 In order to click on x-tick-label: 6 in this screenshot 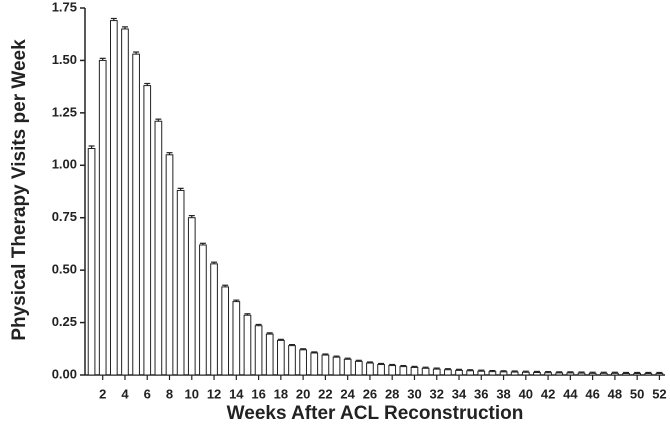, I will do `click(147, 393)`.